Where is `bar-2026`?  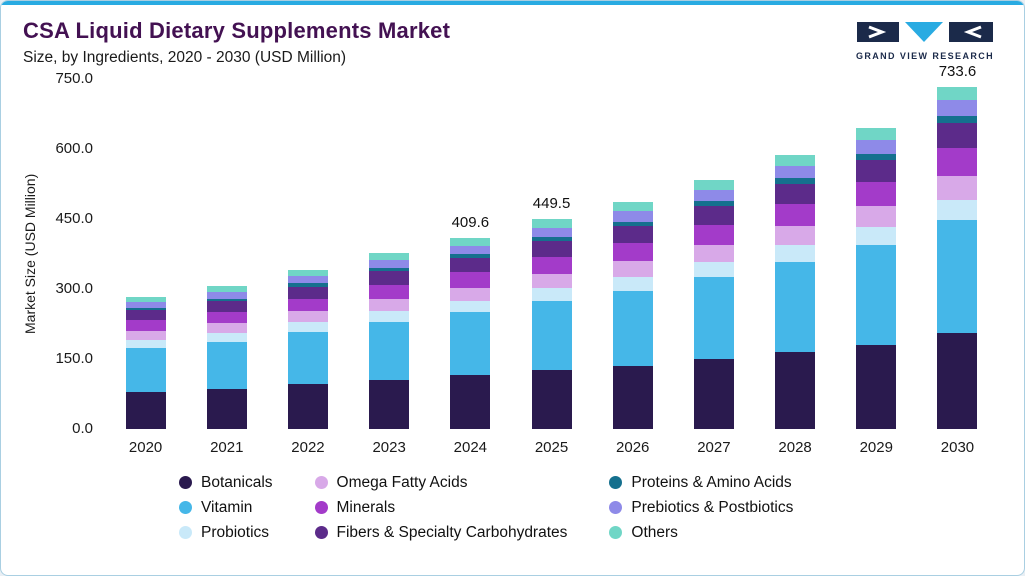 bar-2026 is located at coordinates (632, 254).